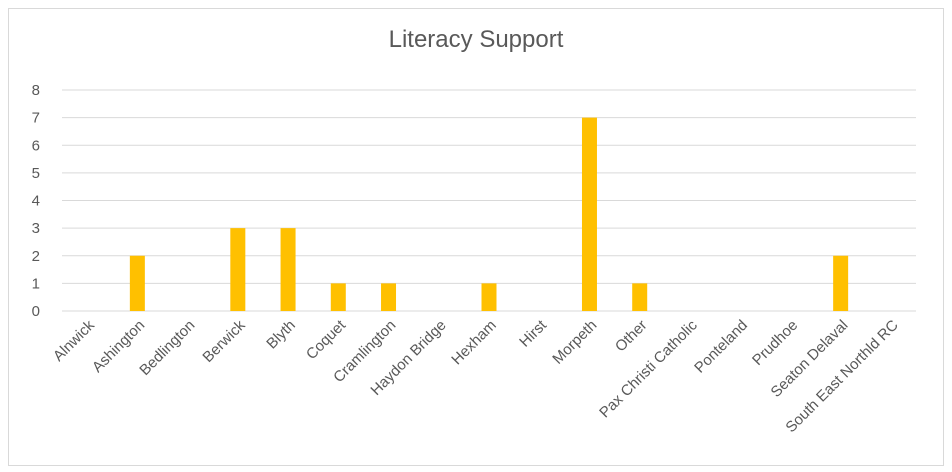  I want to click on x-tick-label: Blyth, so click(281, 335).